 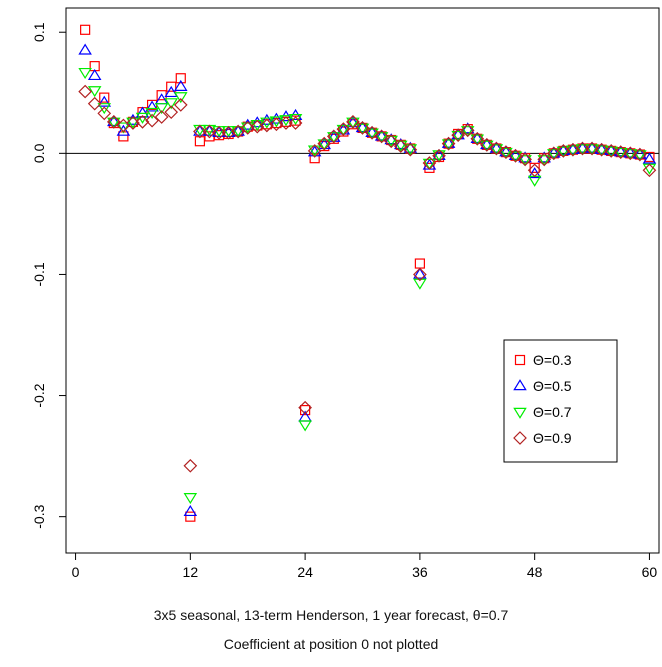 What do you see at coordinates (560, 401) in the screenshot?
I see `legend: Θ=0.3 Θ=0.5 Θ=0.7 Θ=0.9` at bounding box center [560, 401].